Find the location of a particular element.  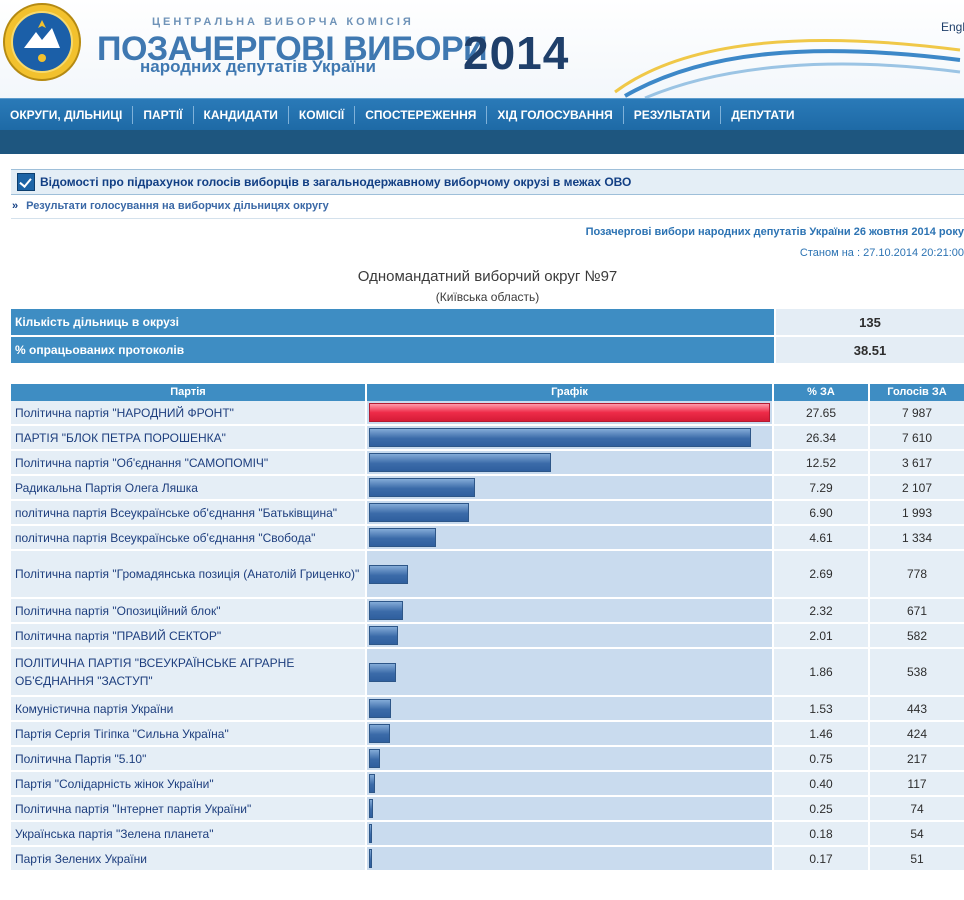

vote-percent: 0.18 is located at coordinates (822, 833).